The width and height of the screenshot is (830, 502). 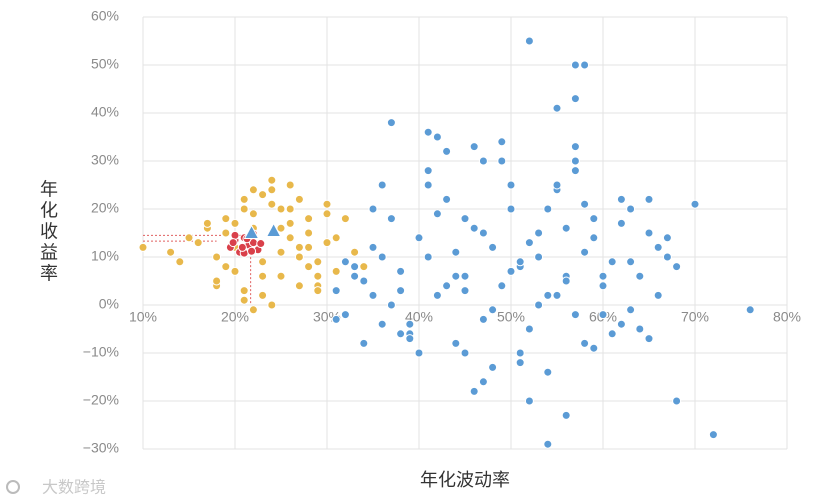 What do you see at coordinates (787, 317) in the screenshot?
I see `x-tick-label: 80%` at bounding box center [787, 317].